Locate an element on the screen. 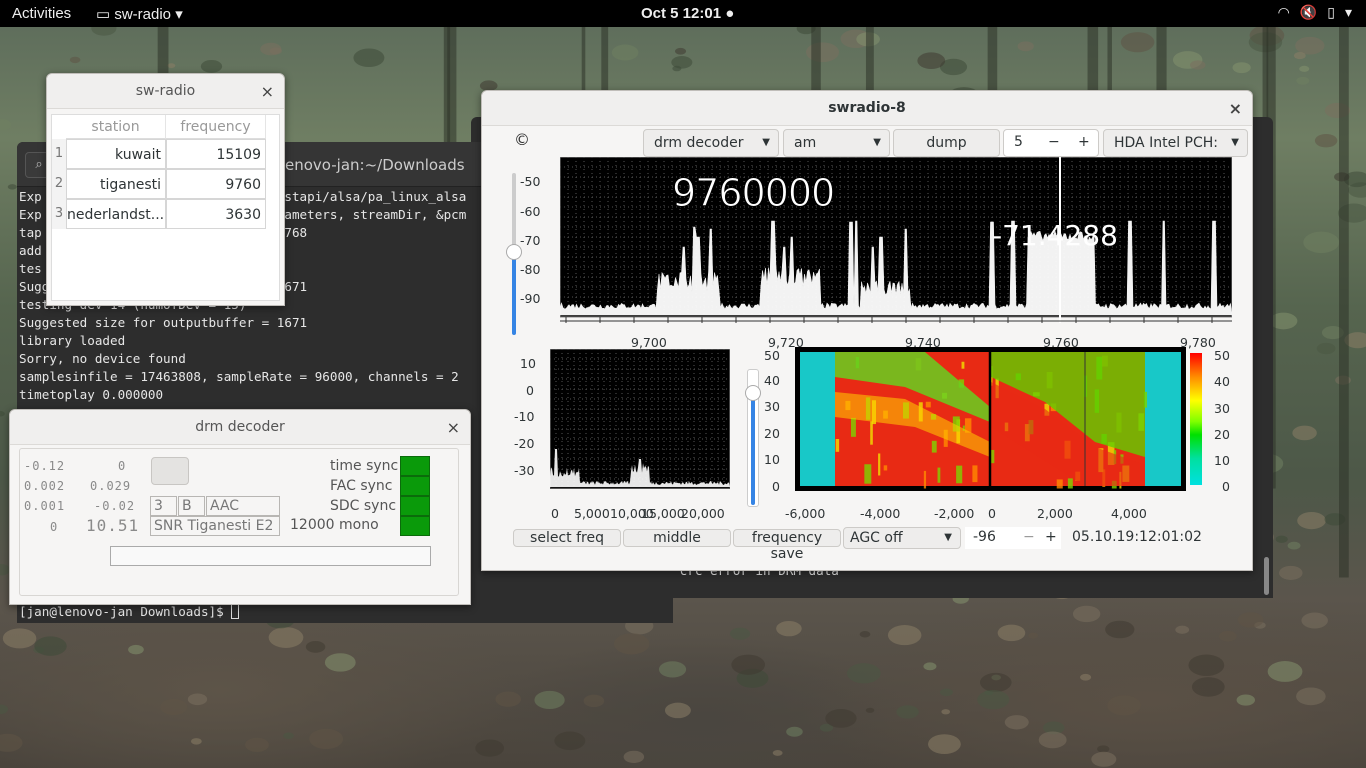  waterfall-x-tick: -4,000 is located at coordinates (880, 513).